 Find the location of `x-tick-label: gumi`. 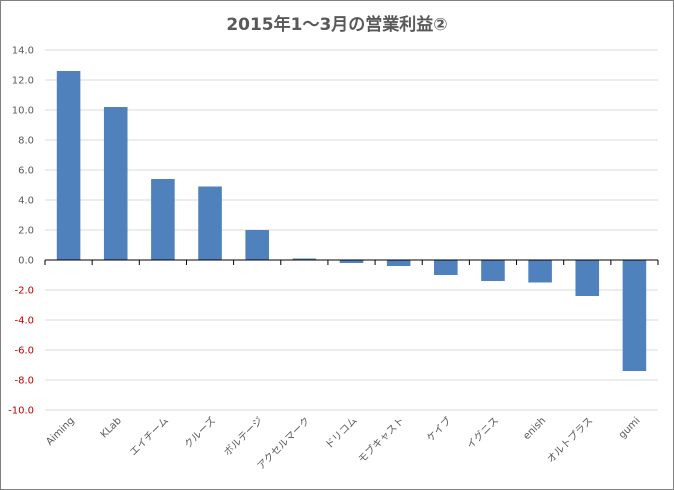

x-tick-label: gumi is located at coordinates (630, 428).